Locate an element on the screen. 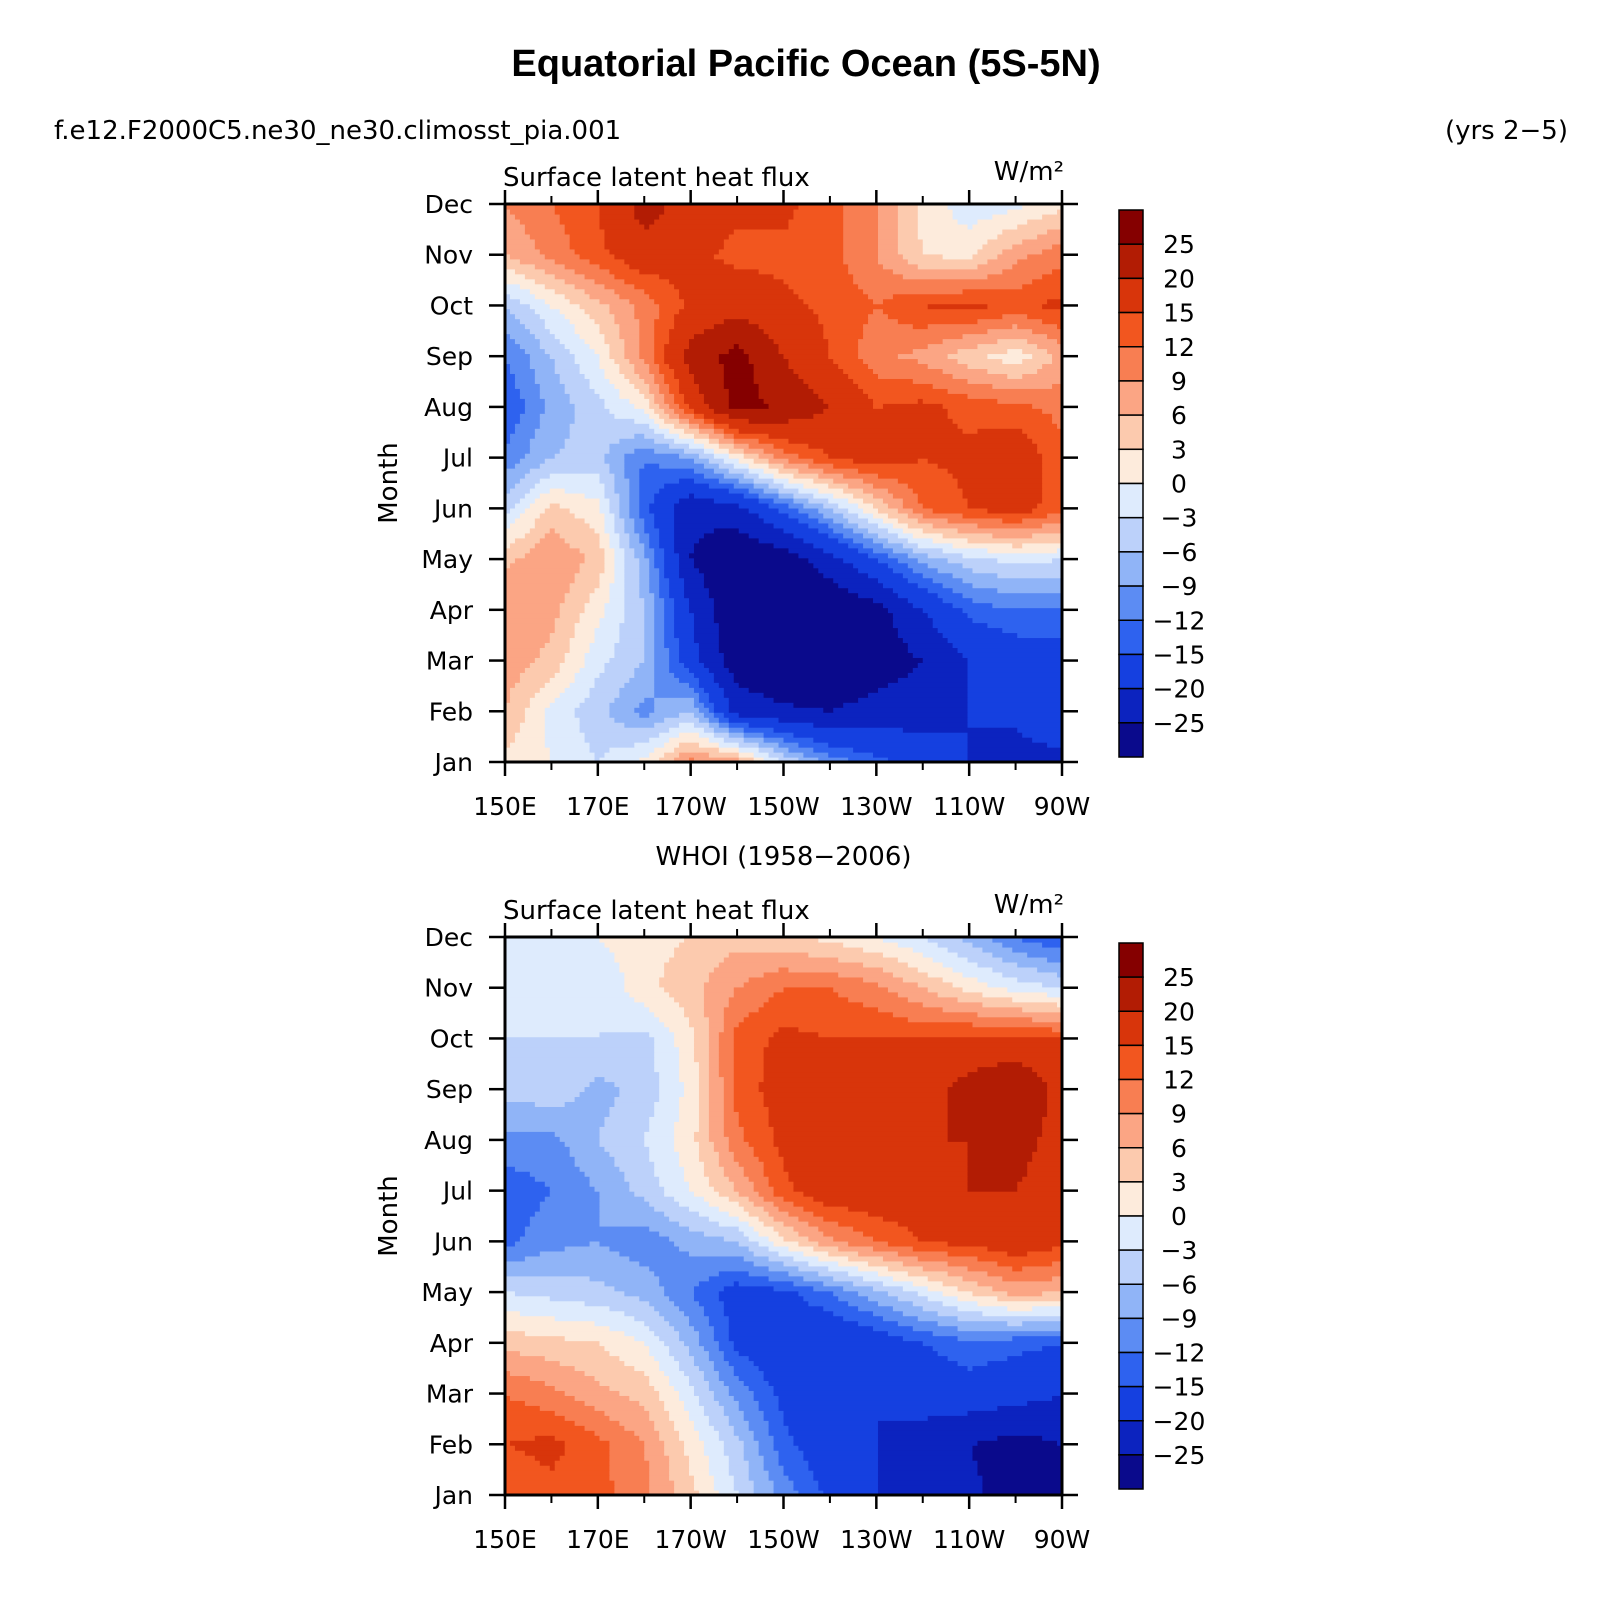 The image size is (1613, 1611). y-tick-label: Mar is located at coordinates (450, 661).